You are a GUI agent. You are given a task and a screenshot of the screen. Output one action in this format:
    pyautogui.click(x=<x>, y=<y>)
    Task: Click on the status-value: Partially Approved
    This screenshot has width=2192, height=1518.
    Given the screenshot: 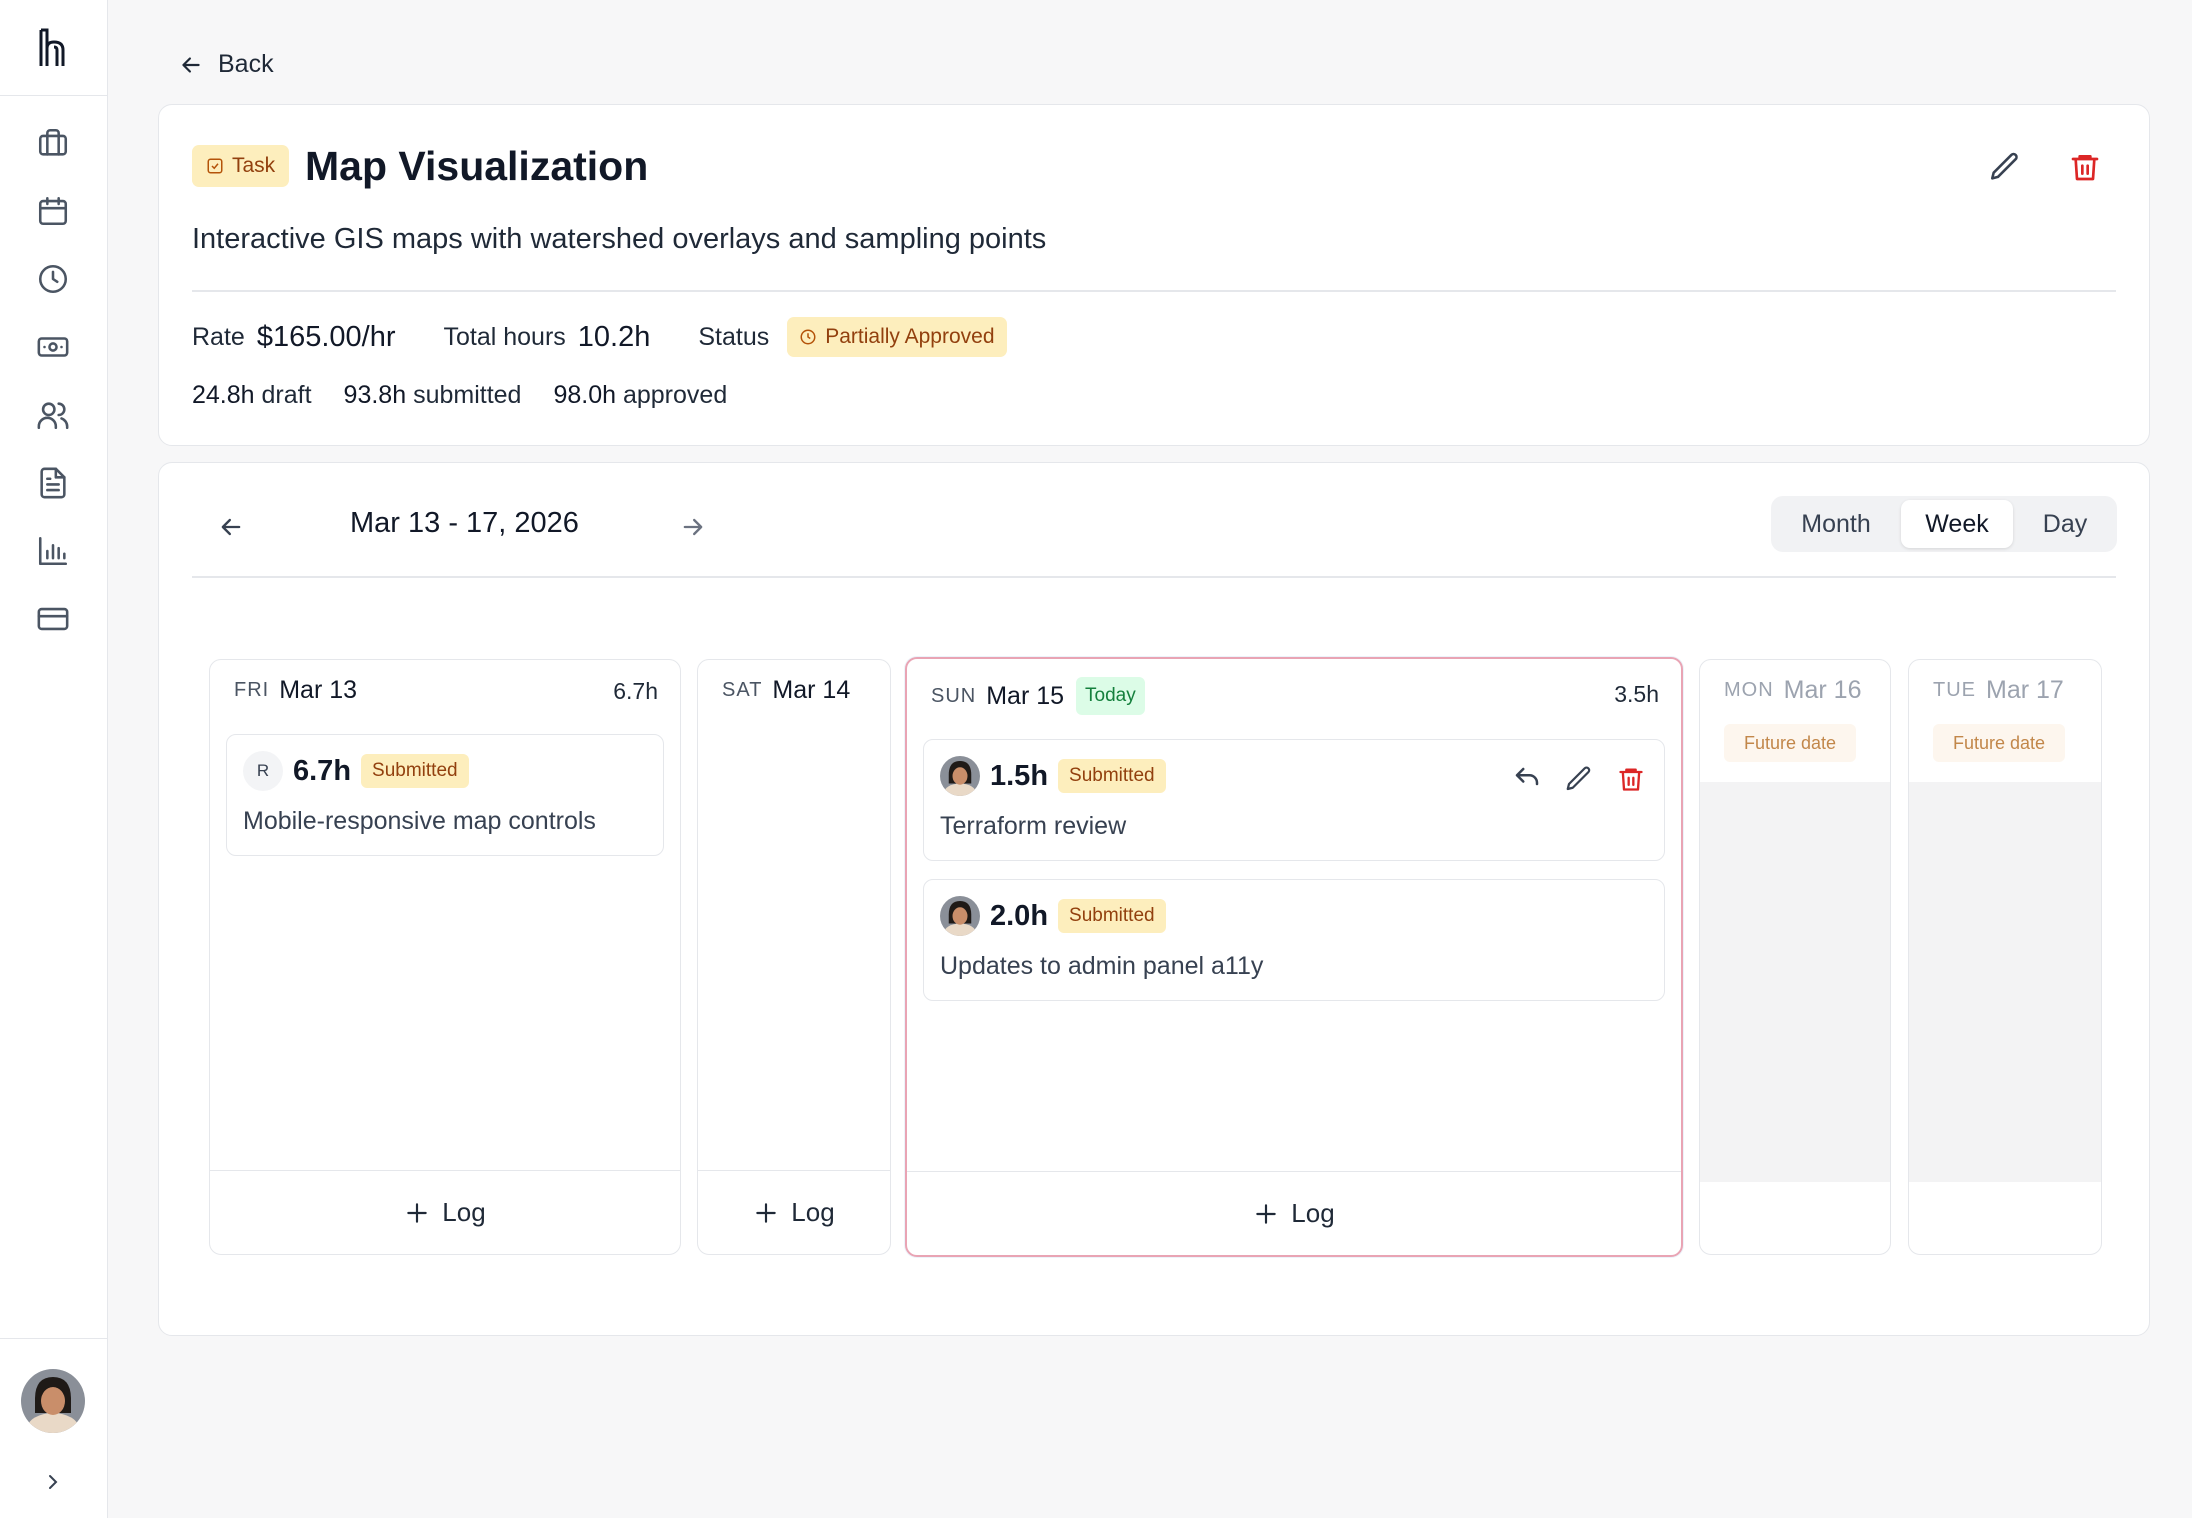 What is the action you would take?
    pyautogui.click(x=910, y=336)
    